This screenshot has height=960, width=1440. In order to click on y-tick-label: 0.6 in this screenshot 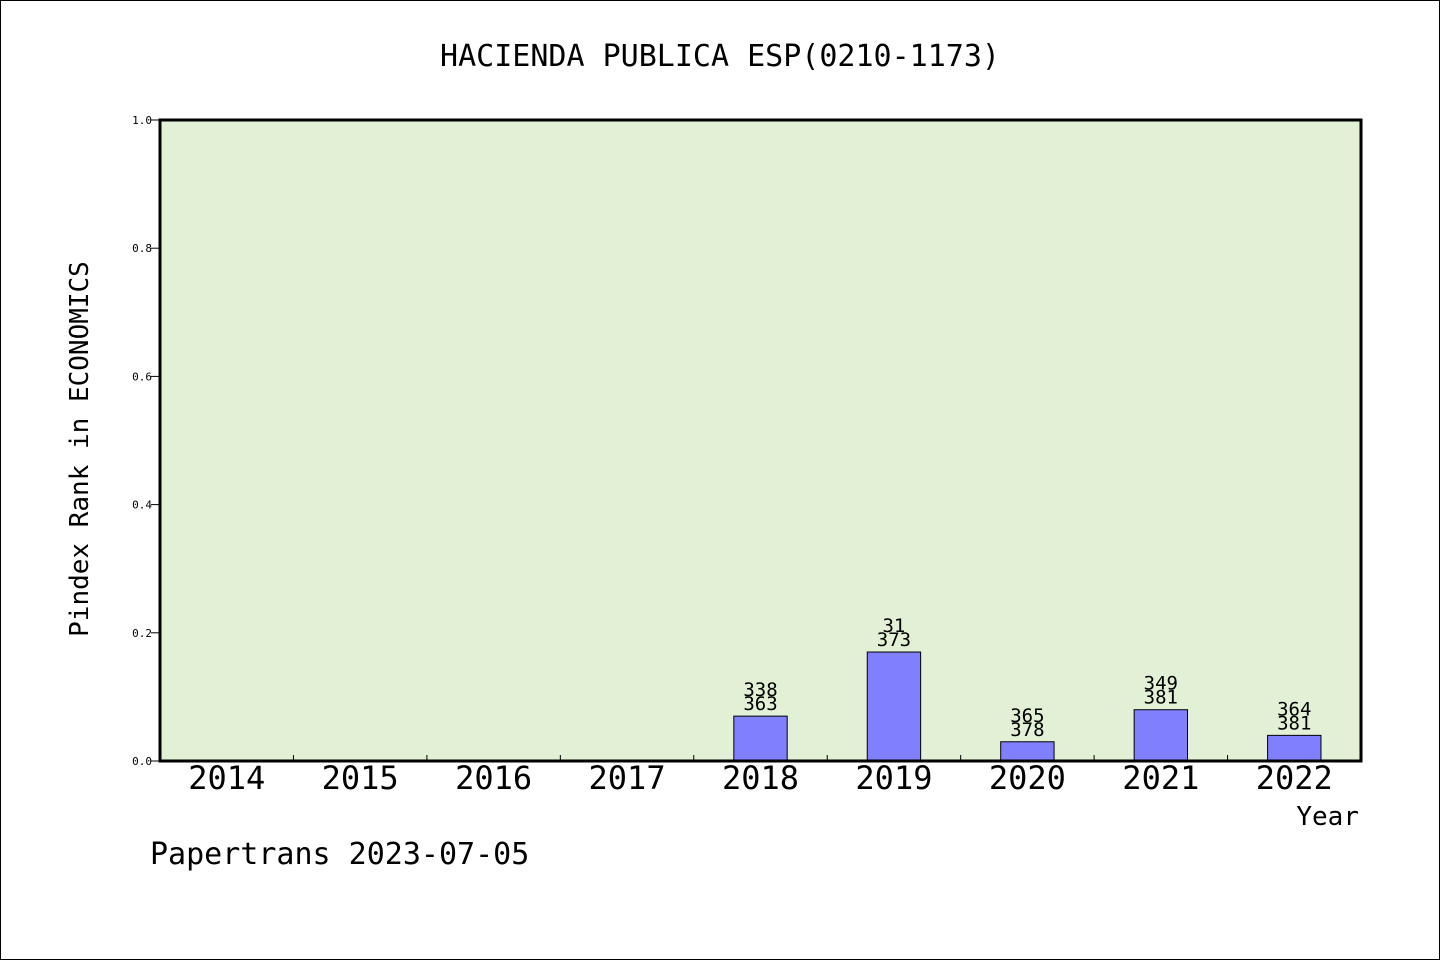, I will do `click(142, 376)`.